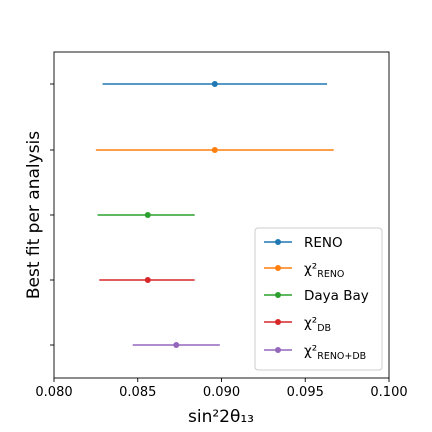  I want to click on legend-box, so click(318, 299).